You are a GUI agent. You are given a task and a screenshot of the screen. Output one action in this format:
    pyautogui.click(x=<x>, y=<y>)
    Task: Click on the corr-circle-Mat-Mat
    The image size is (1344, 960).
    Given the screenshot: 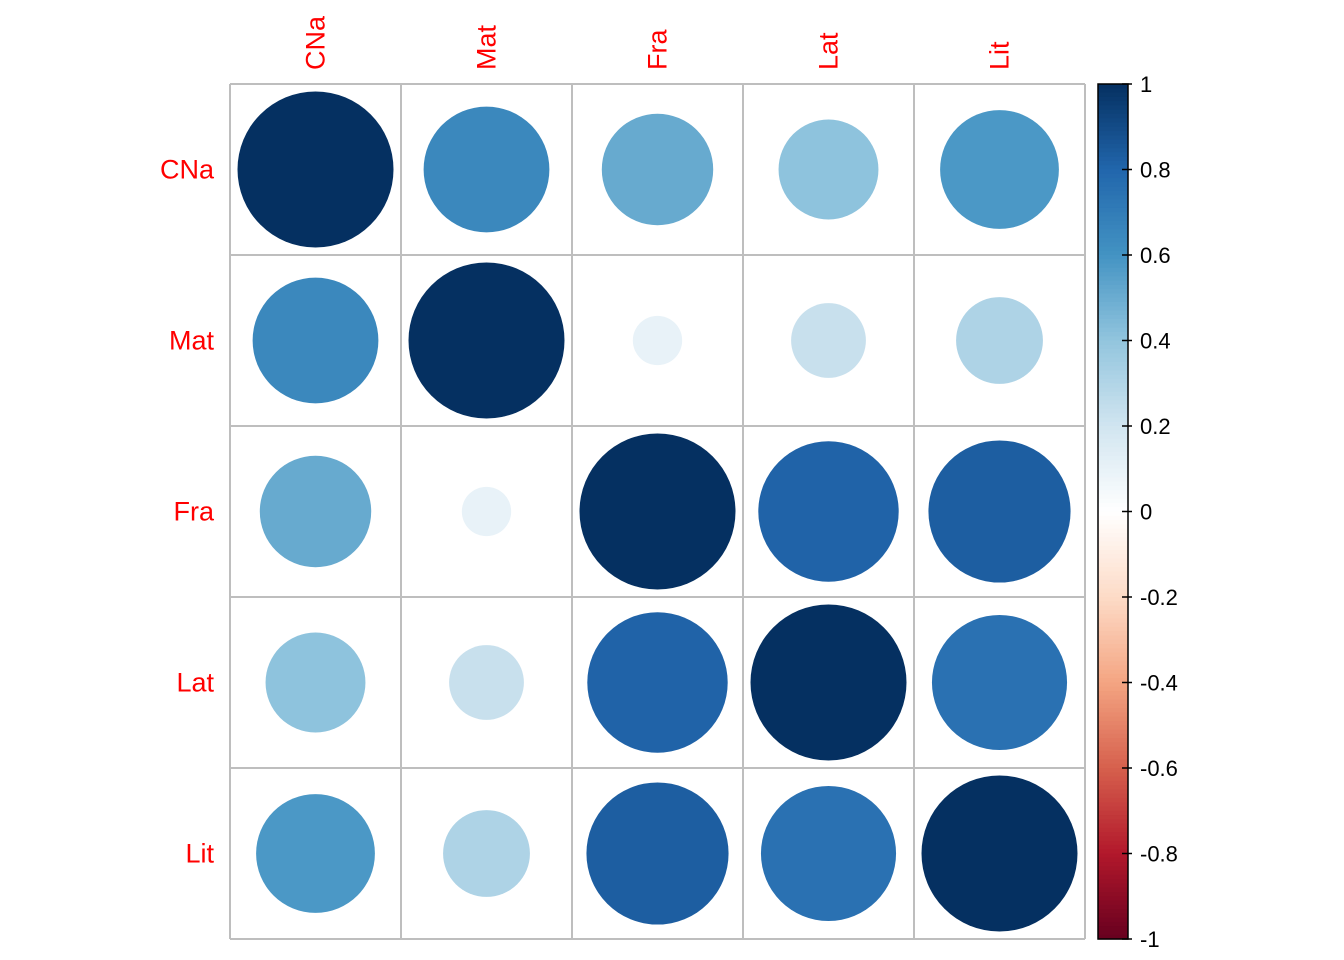 What is the action you would take?
    pyautogui.click(x=486, y=340)
    